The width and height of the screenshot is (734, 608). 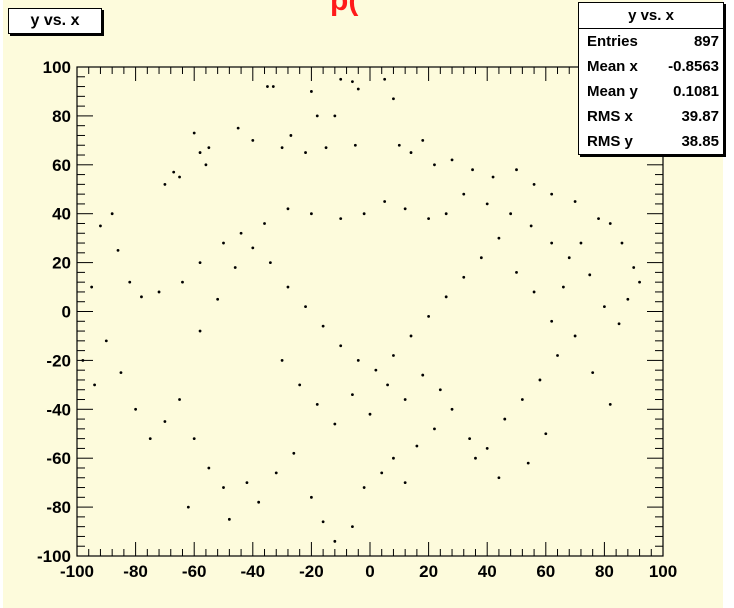 I want to click on y-tick-label: -20, so click(x=58, y=360).